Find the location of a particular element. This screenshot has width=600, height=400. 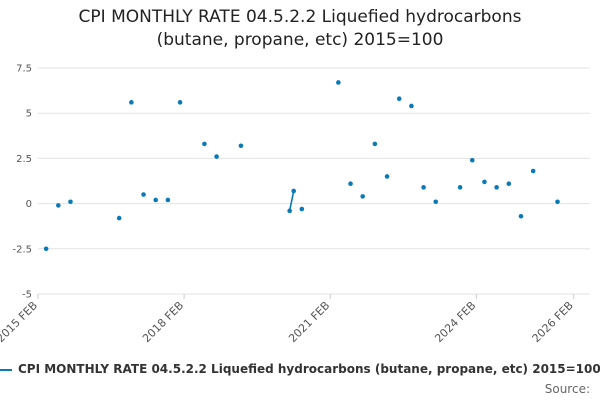

y-tick-label: 0 is located at coordinates (29, 204).